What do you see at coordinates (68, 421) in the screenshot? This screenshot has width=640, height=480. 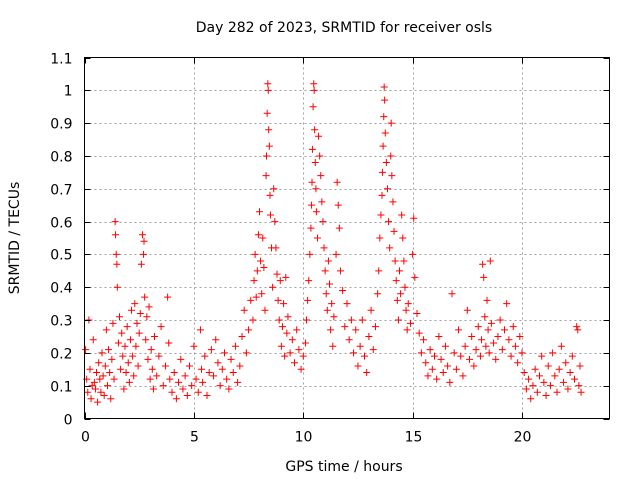 I see `y-tick-label: 0` at bounding box center [68, 421].